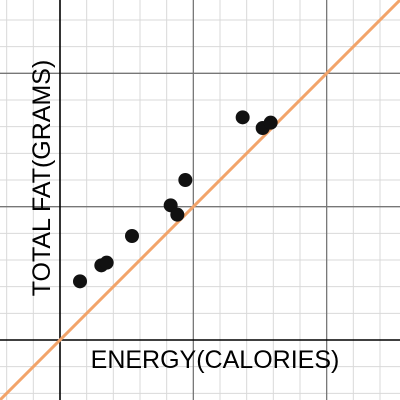 The image size is (400, 400). I want to click on y-axis-label: TOTAL FAT(GRAMS), so click(42, 178).